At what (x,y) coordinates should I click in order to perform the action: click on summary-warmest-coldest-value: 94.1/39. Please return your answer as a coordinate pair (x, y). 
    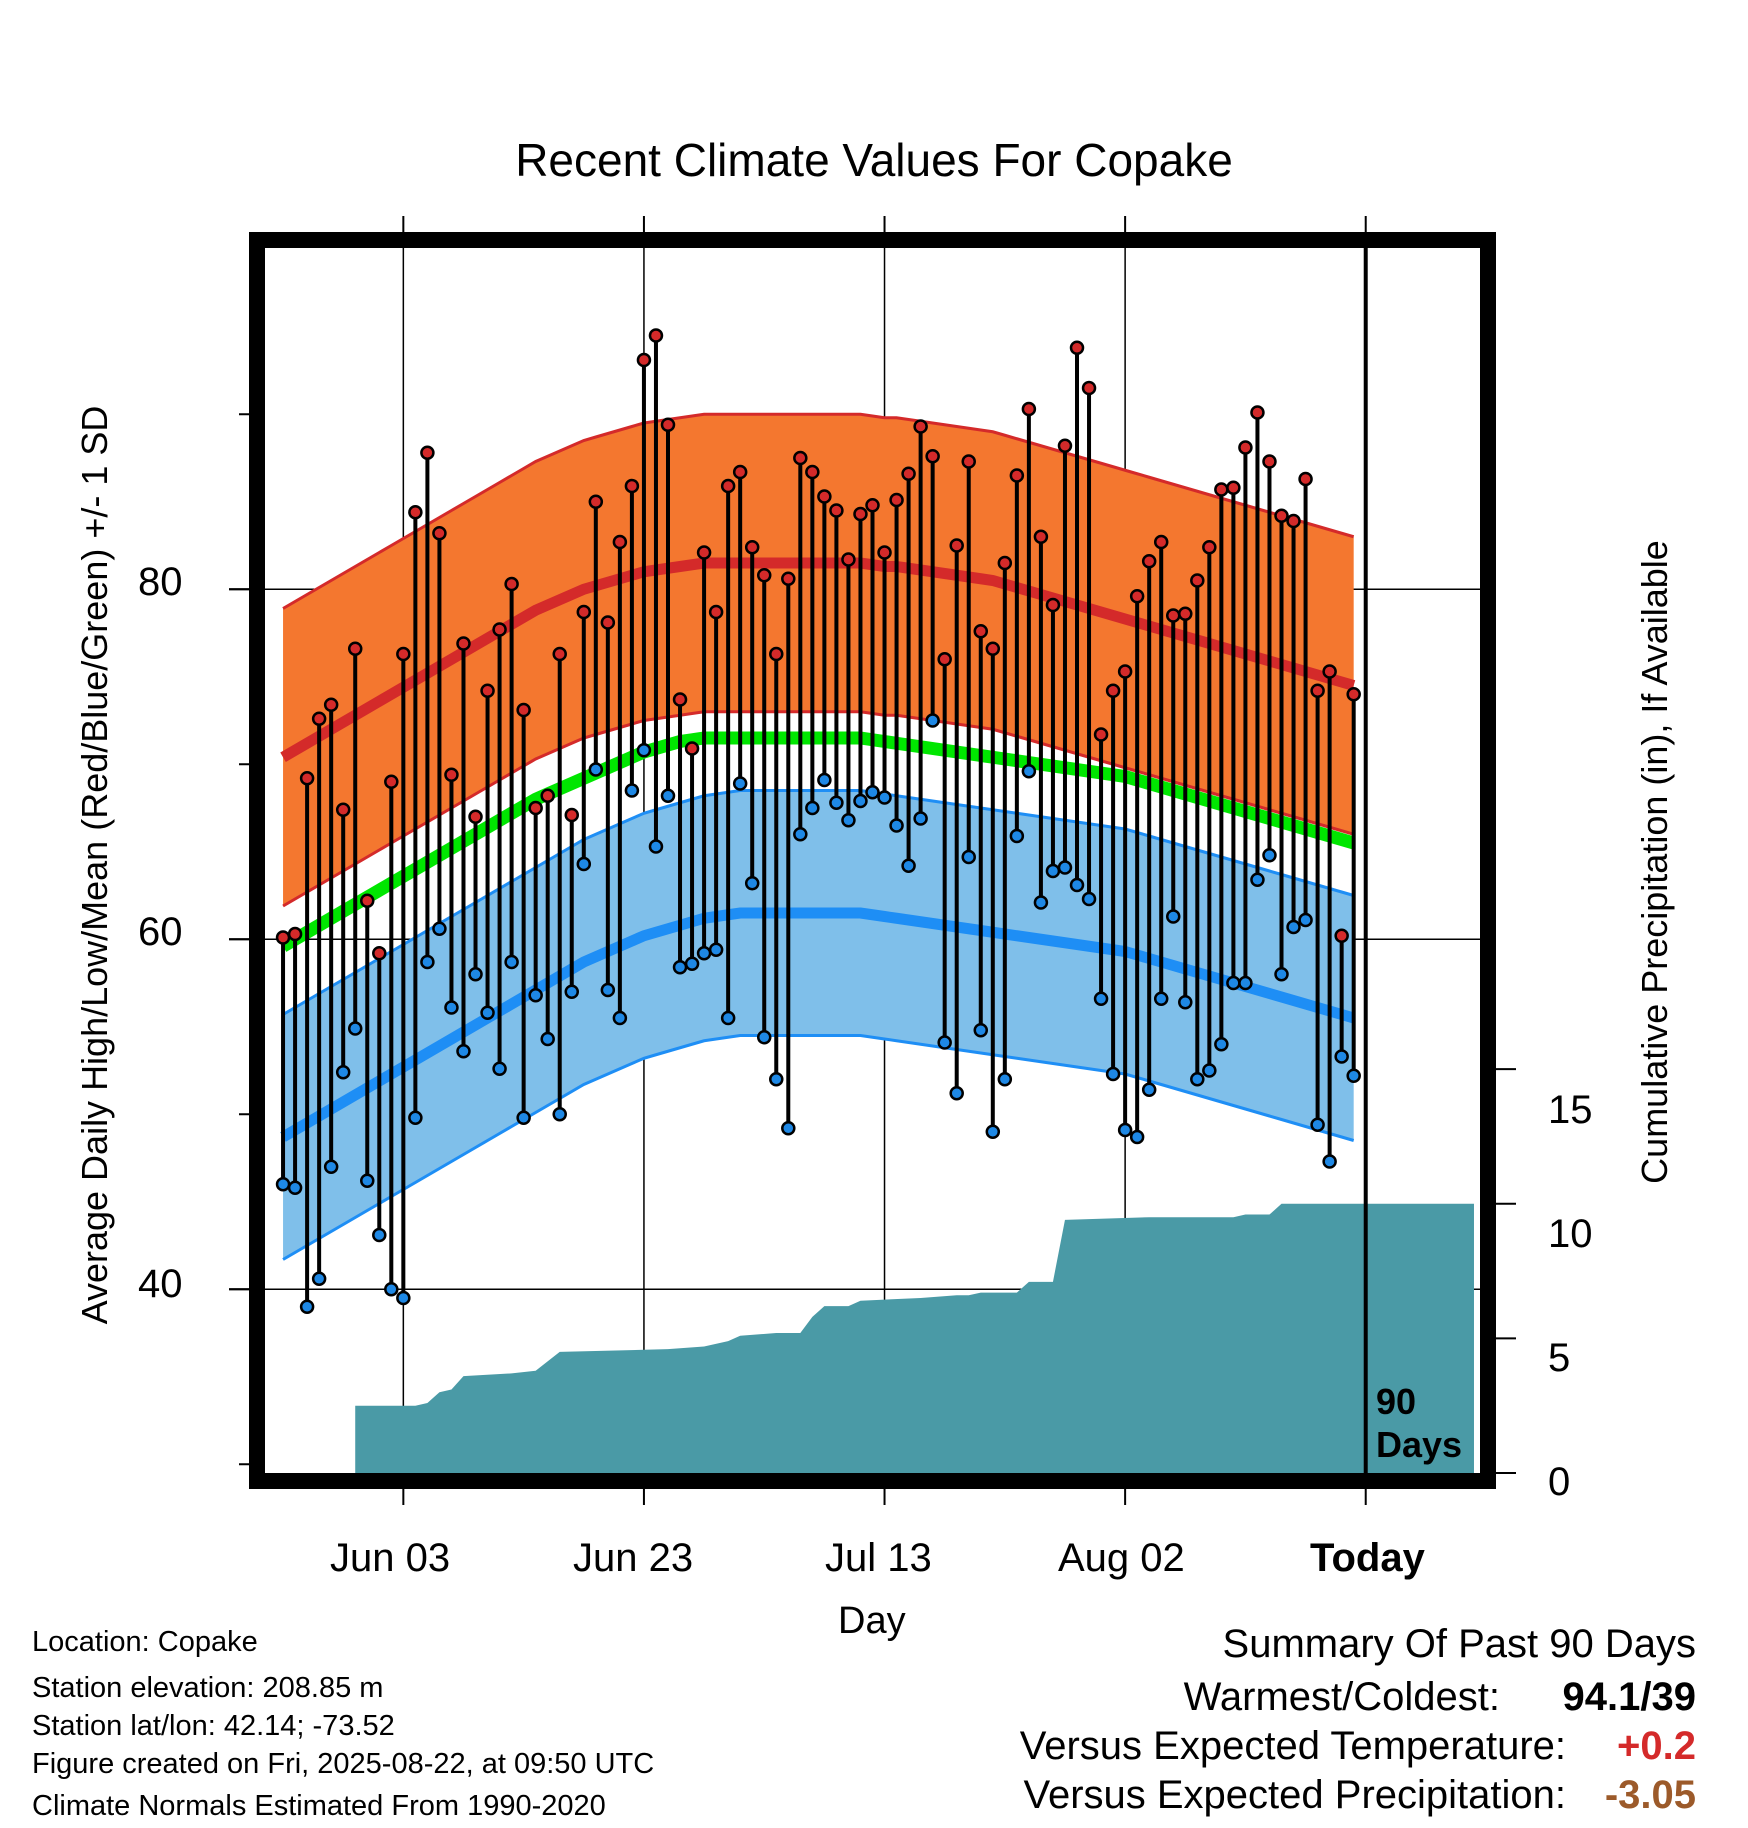
    Looking at the image, I should click on (1629, 1697).